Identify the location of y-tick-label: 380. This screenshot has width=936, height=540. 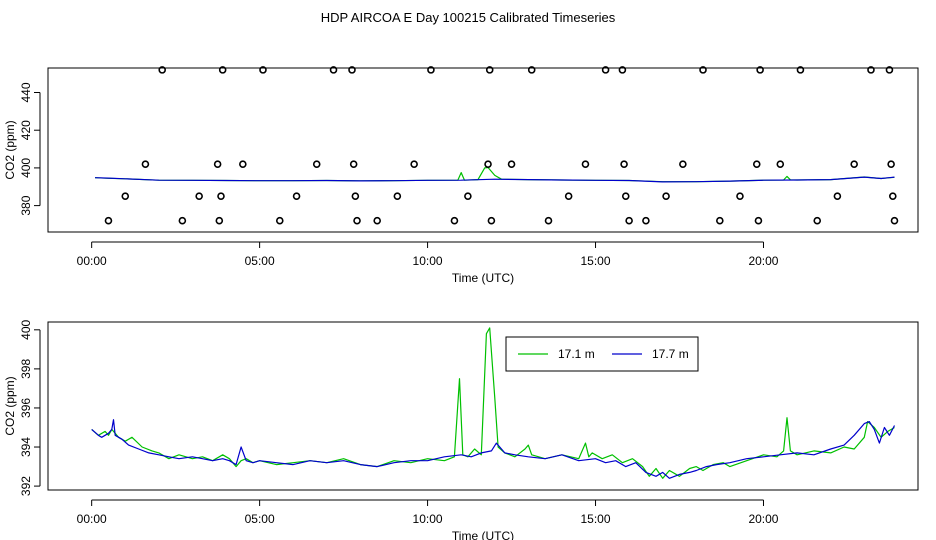
(26, 205).